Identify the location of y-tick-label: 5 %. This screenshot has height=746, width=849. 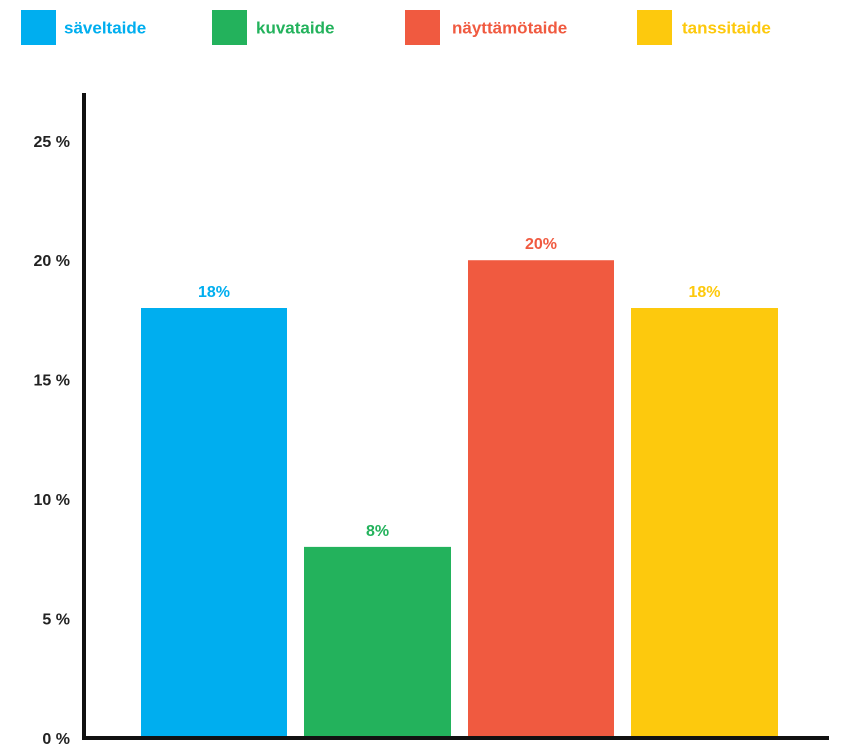
(56, 620).